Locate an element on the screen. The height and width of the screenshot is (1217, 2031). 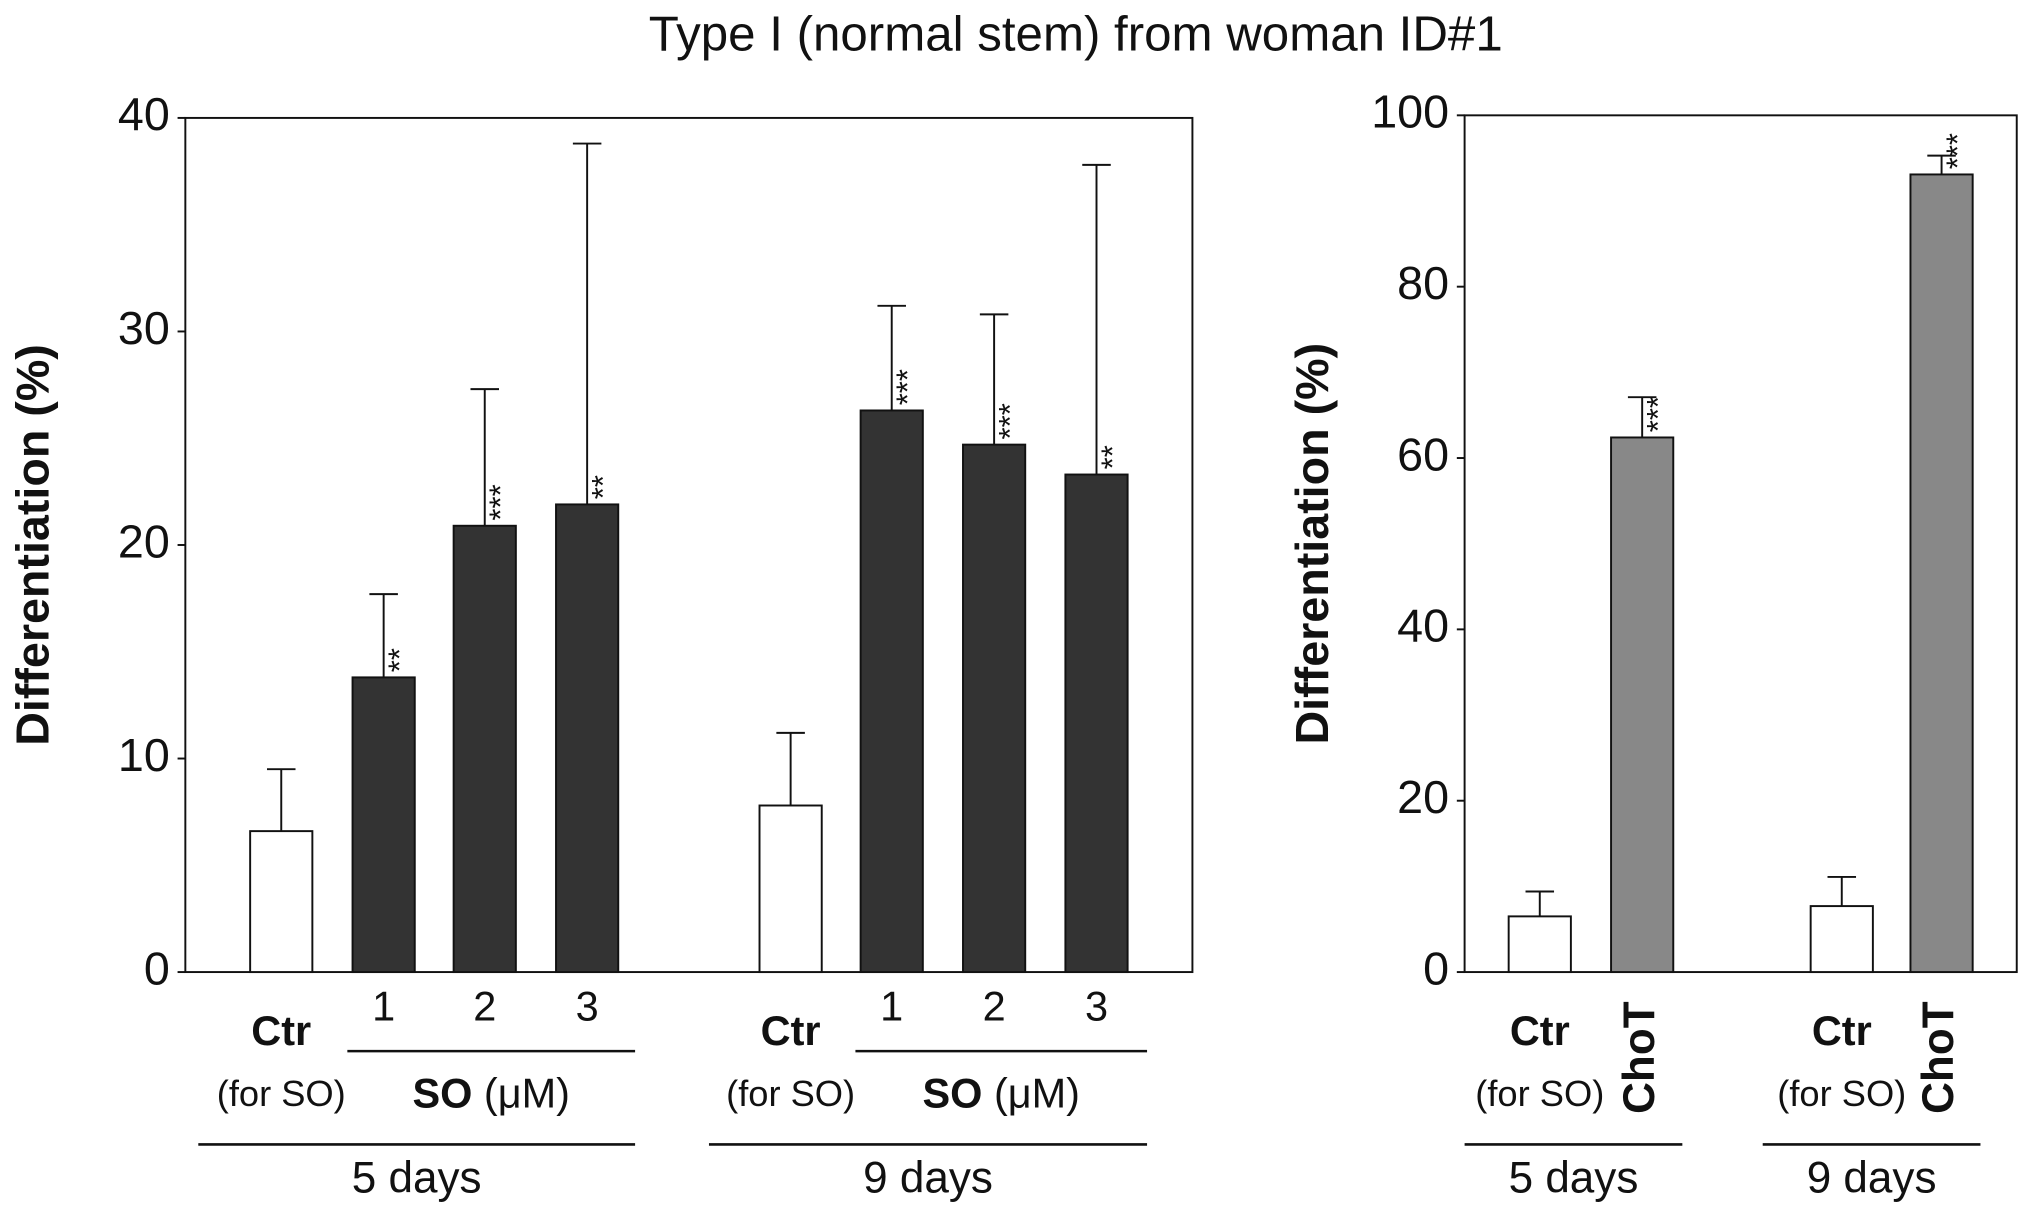
y-tick-label: 30 is located at coordinates (144, 328).